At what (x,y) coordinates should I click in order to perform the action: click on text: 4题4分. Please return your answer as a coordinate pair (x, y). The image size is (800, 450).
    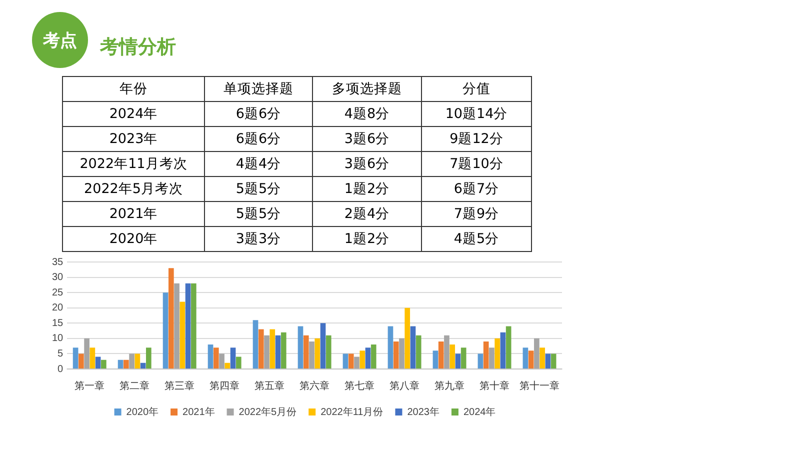
    Looking at the image, I should click on (258, 164).